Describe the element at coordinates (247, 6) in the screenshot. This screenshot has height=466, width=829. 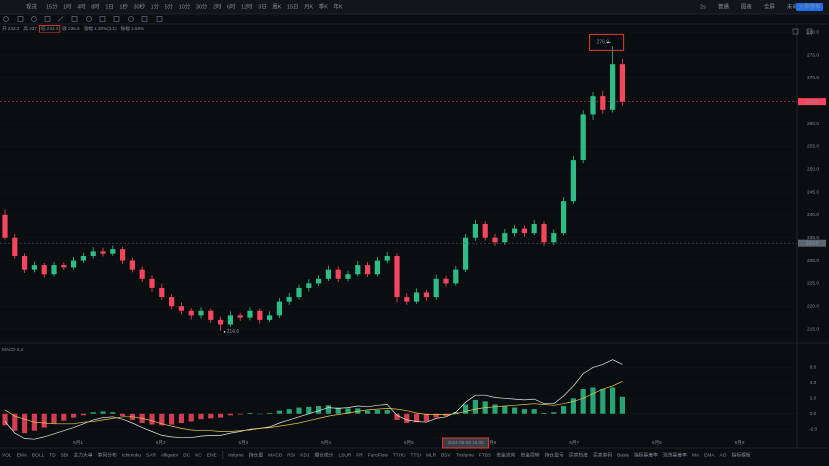
I see `timeframe-tab: 12时` at that location.